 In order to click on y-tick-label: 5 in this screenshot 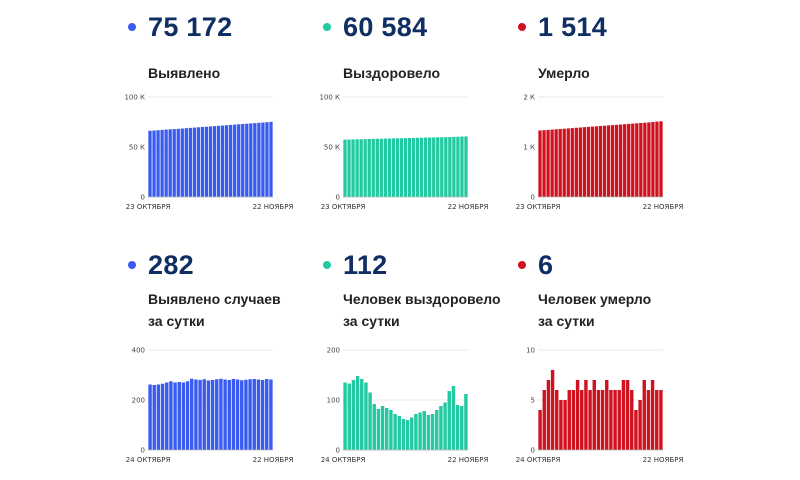, I will do `click(533, 401)`.